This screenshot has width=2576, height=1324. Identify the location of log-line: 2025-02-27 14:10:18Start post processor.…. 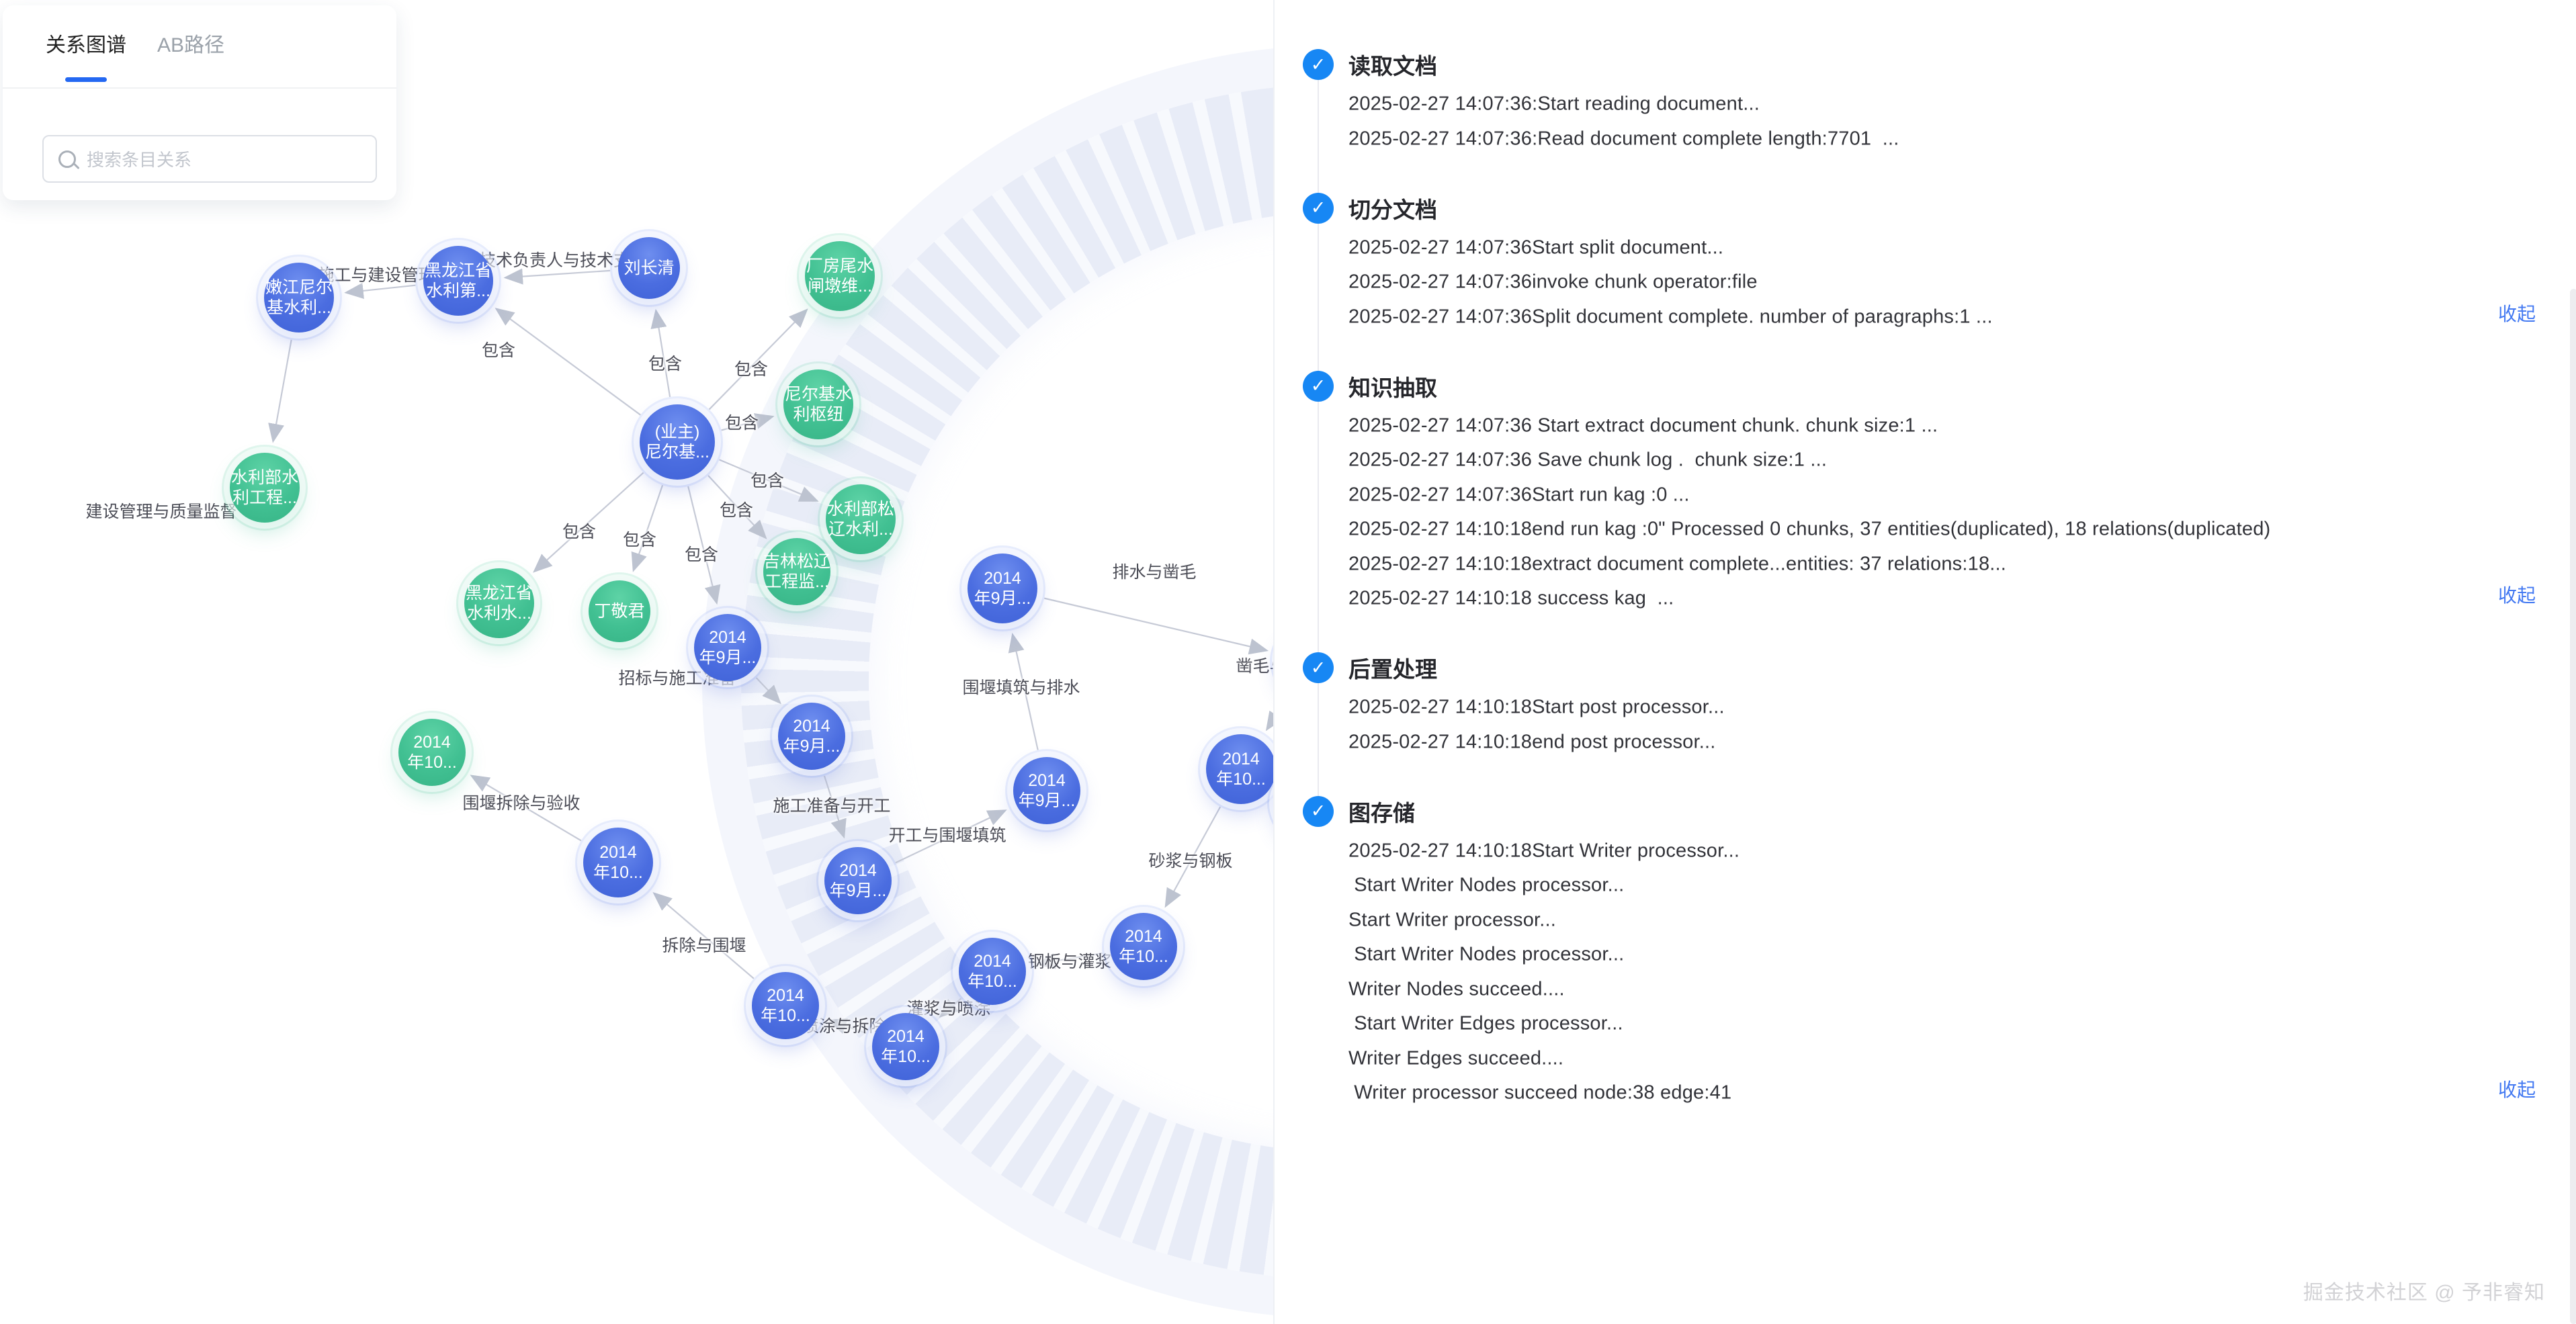
(1536, 707).